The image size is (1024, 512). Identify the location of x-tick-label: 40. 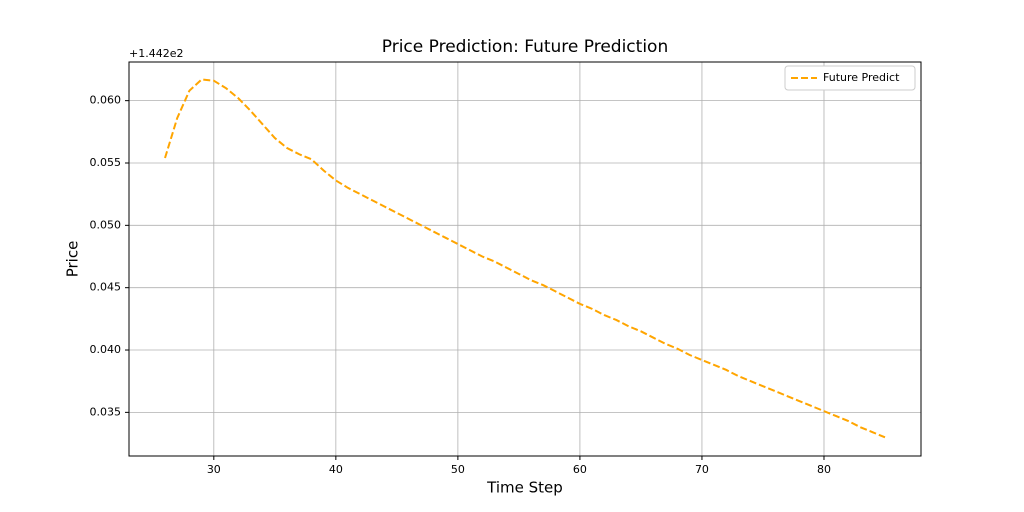
(336, 469).